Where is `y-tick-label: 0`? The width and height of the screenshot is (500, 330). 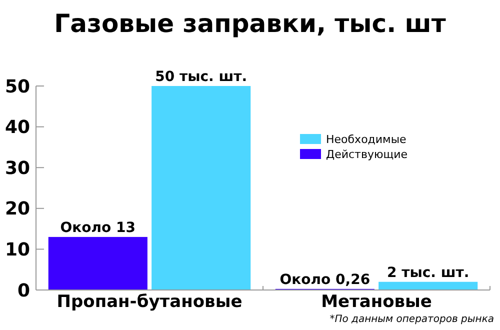 y-tick-label: 0 is located at coordinates (23, 291).